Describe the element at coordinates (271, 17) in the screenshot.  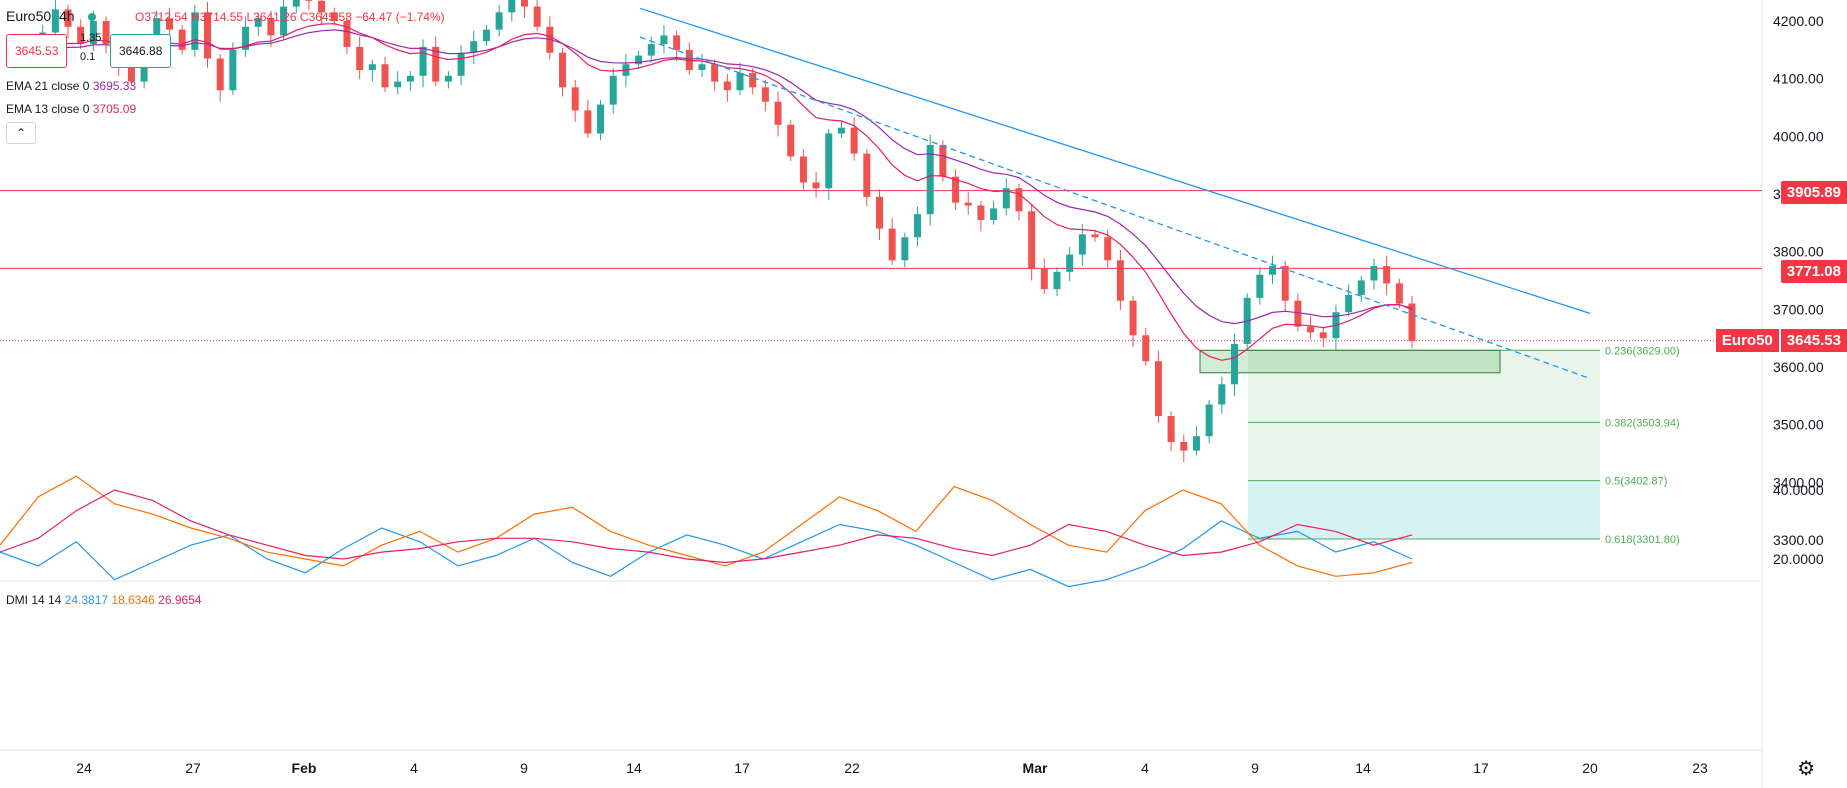
I see `low-value: L3641.26` at that location.